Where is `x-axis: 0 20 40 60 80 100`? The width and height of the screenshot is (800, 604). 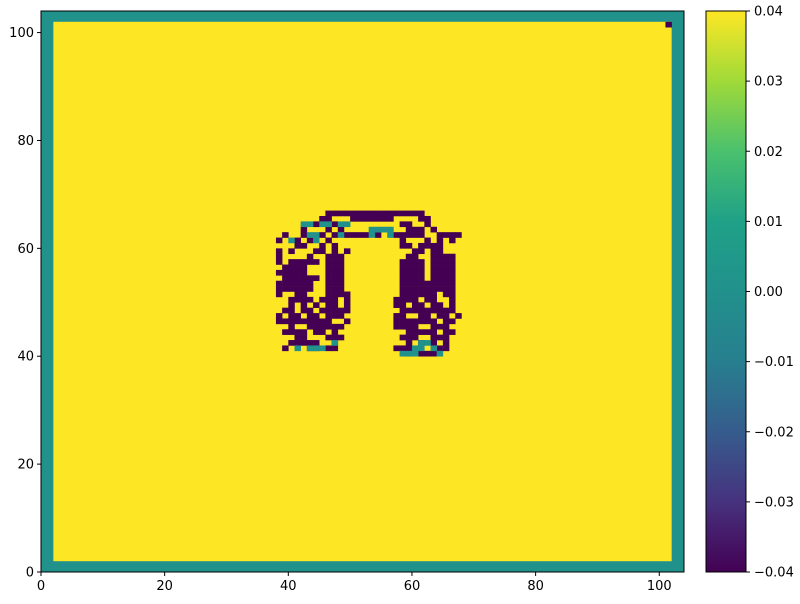
x-axis: 0 20 40 60 80 100 is located at coordinates (354, 583).